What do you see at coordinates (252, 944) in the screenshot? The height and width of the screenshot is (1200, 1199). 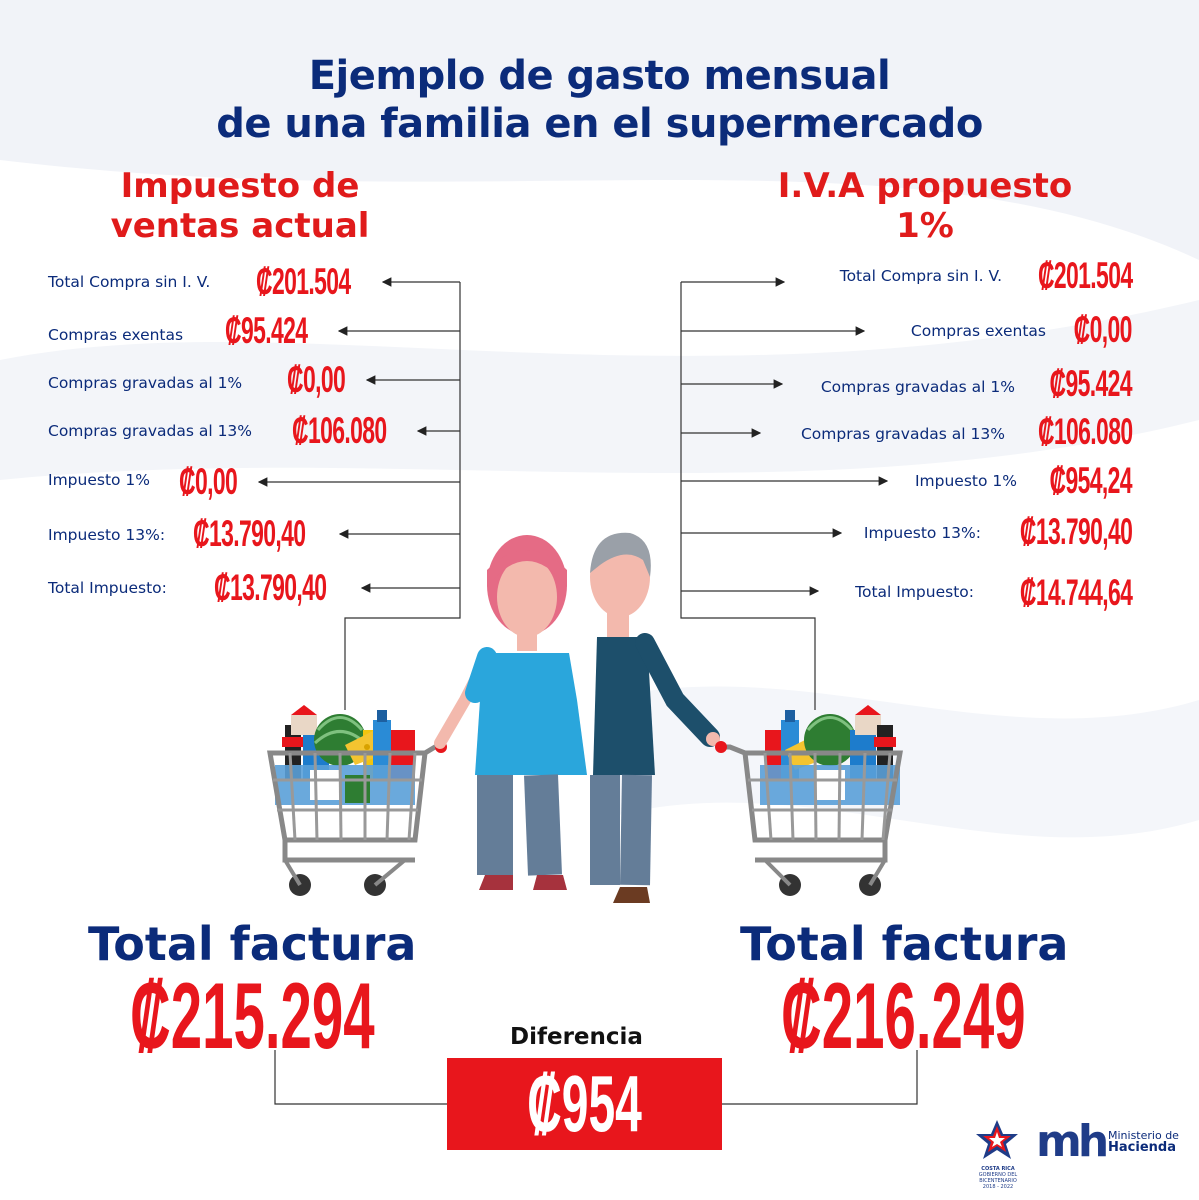 I see `left-total-label: Total factura` at bounding box center [252, 944].